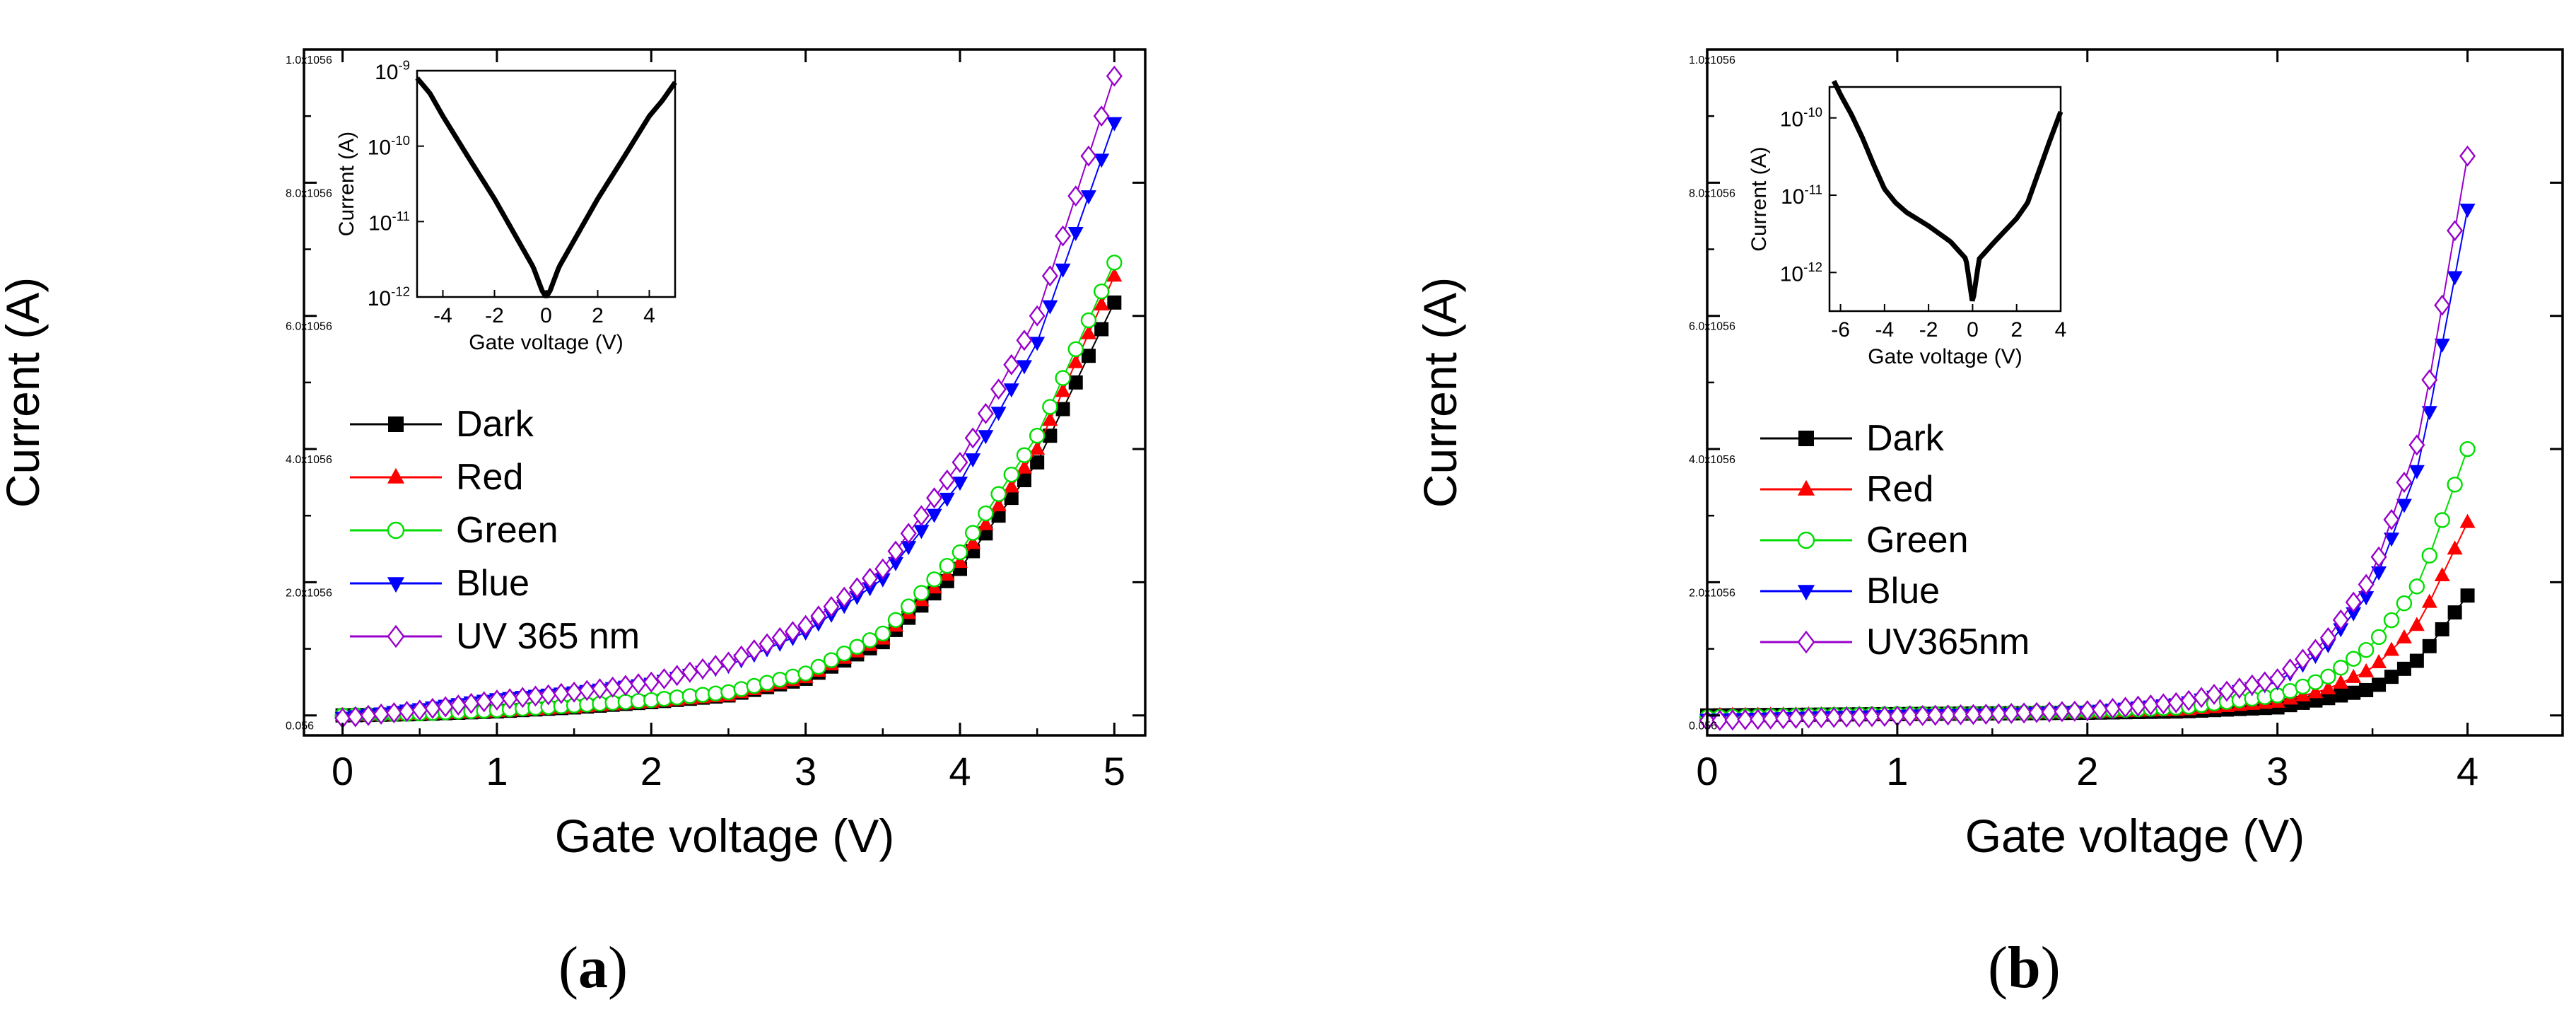 The width and height of the screenshot is (2576, 1014). I want to click on x-tick-label: 2, so click(2087, 771).